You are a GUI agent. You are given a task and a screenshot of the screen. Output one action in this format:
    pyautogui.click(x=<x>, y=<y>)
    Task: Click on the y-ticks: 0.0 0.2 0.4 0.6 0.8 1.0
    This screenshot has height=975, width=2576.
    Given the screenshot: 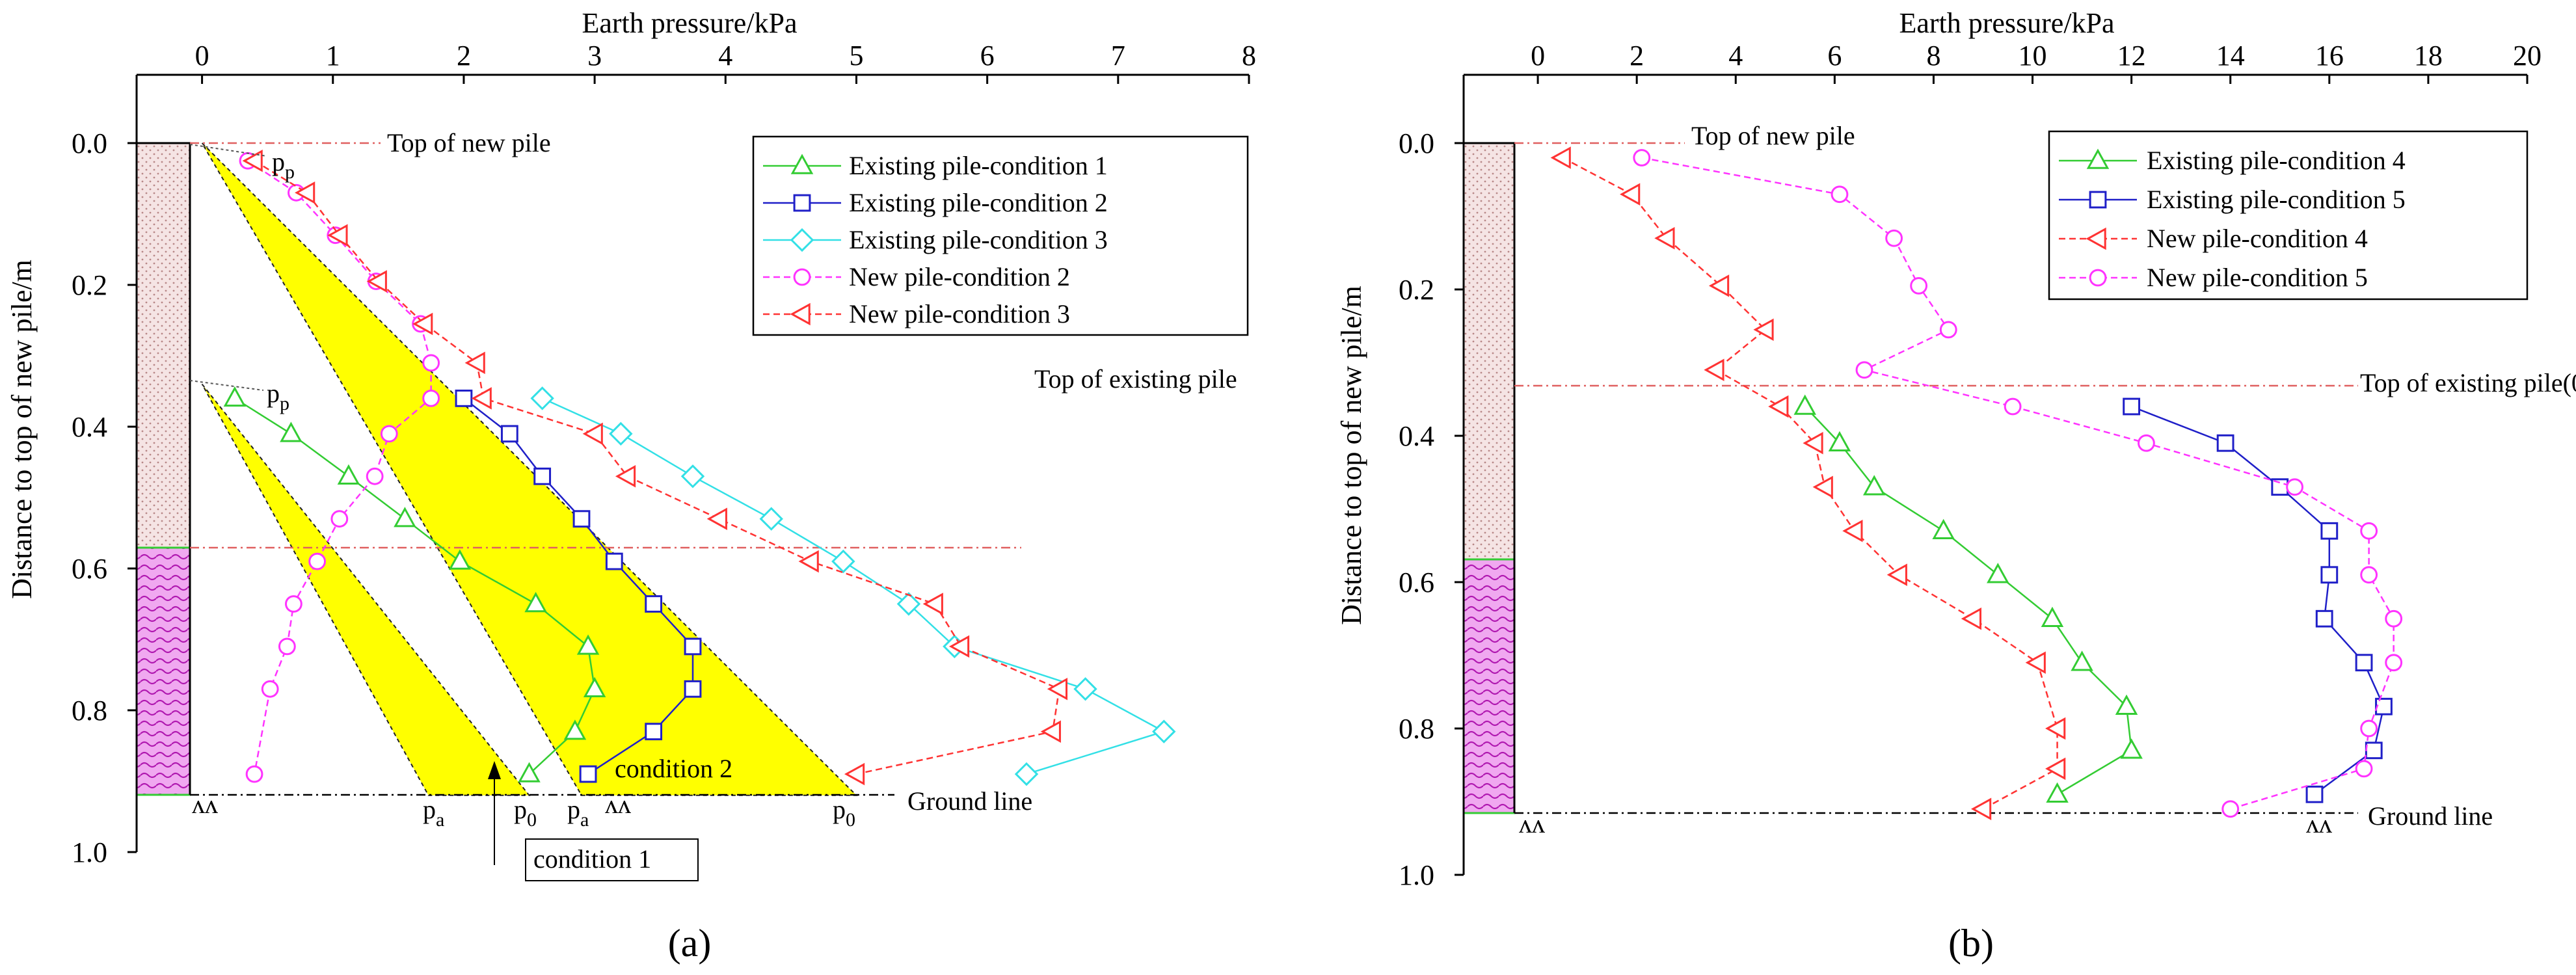 What is the action you would take?
    pyautogui.click(x=104, y=497)
    